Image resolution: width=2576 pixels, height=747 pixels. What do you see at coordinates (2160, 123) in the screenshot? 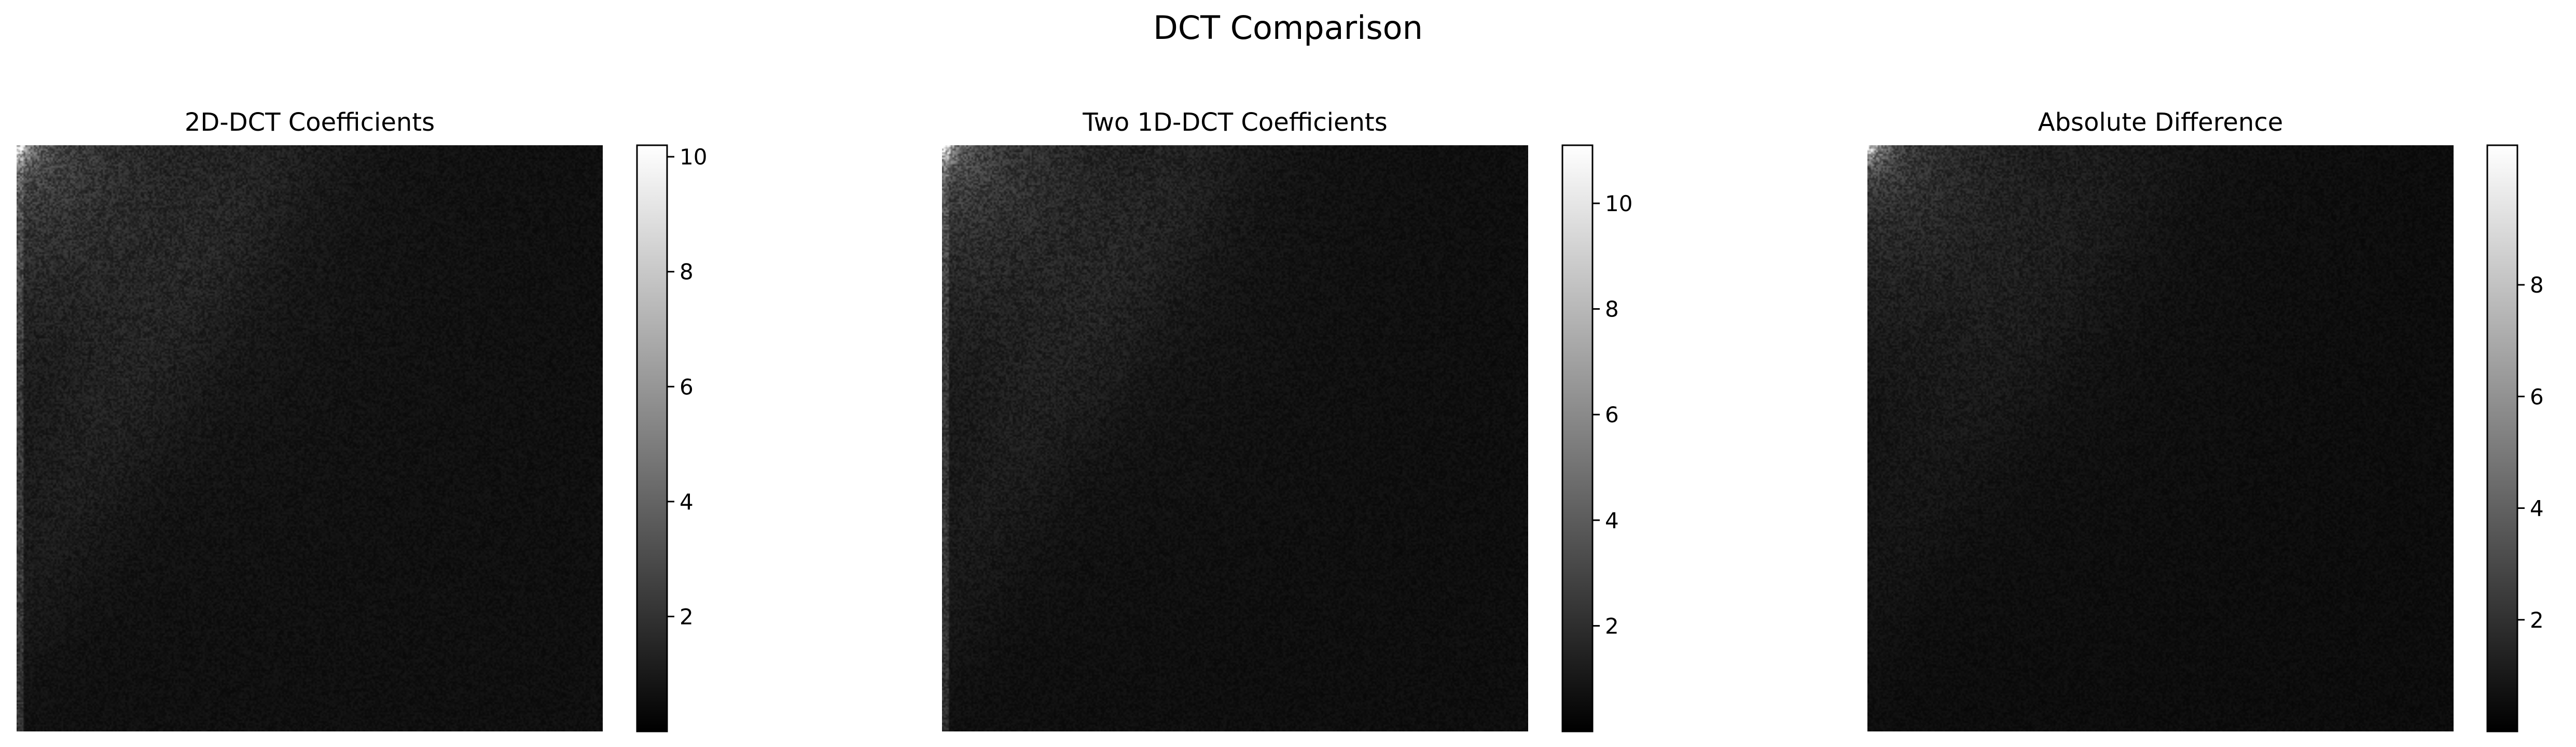
I see `panel-title: Absolute Difference` at bounding box center [2160, 123].